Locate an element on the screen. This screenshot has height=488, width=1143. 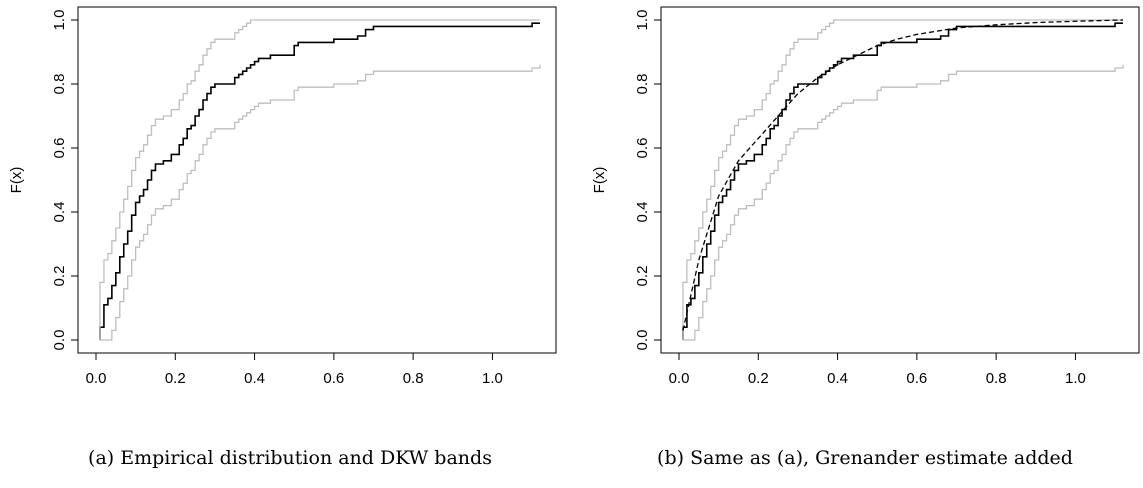
y-axis-label-a: F(x) is located at coordinates (16, 180).